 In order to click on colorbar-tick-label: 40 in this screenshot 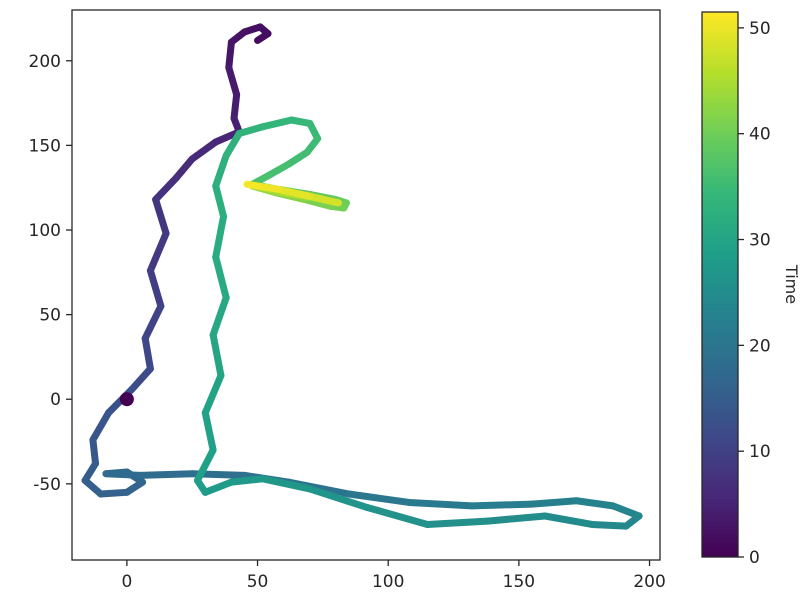, I will do `click(760, 135)`.